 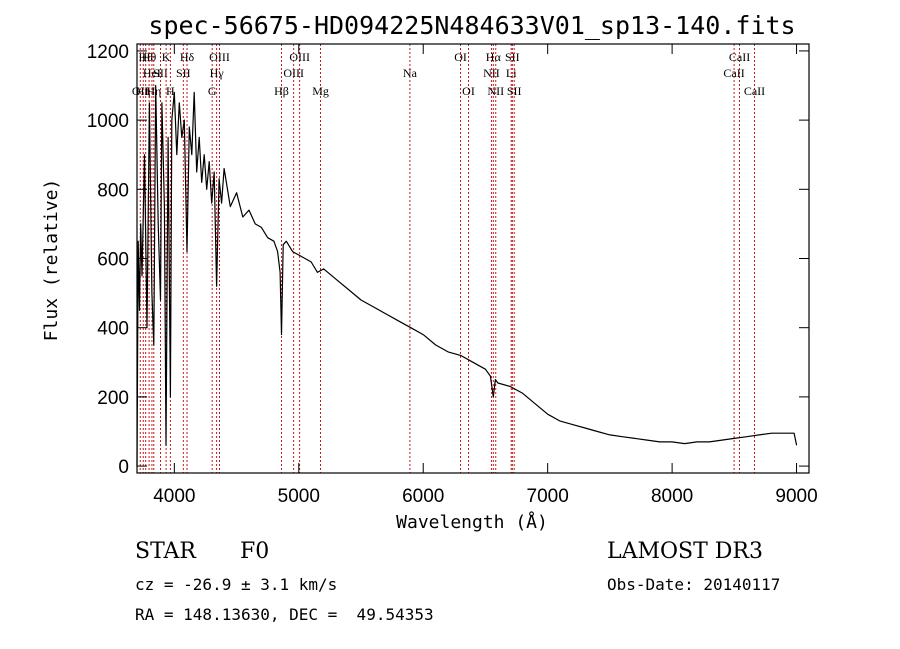 I want to click on marker-label-24: Li, so click(x=511, y=73).